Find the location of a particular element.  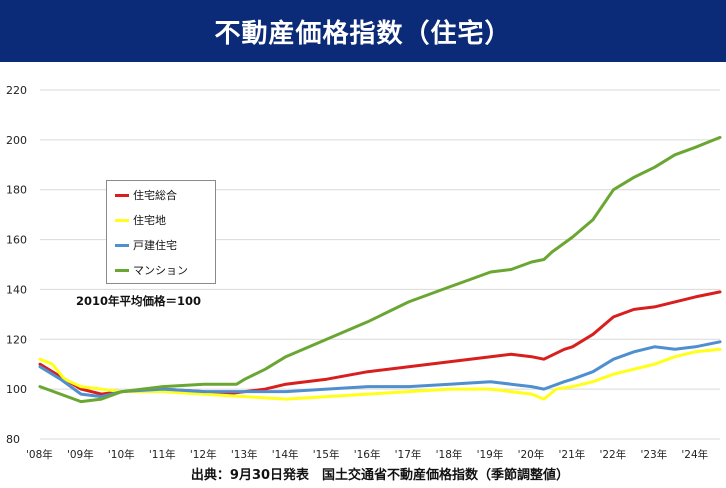

x-tick-label: '24年 is located at coordinates (694, 454).